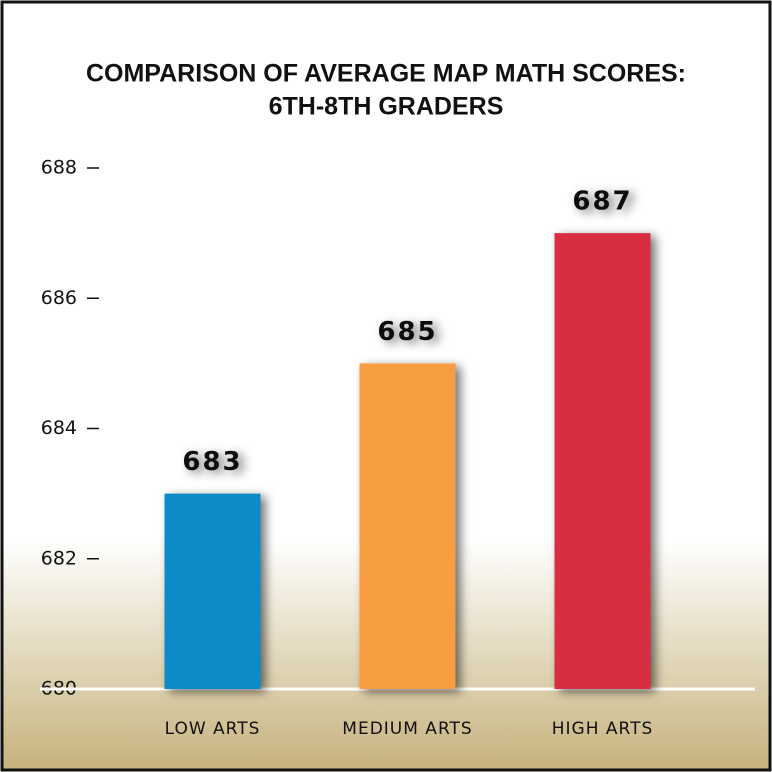 This screenshot has height=772, width=772. What do you see at coordinates (407, 729) in the screenshot?
I see `x-tick-label: MEDIUM ARTS` at bounding box center [407, 729].